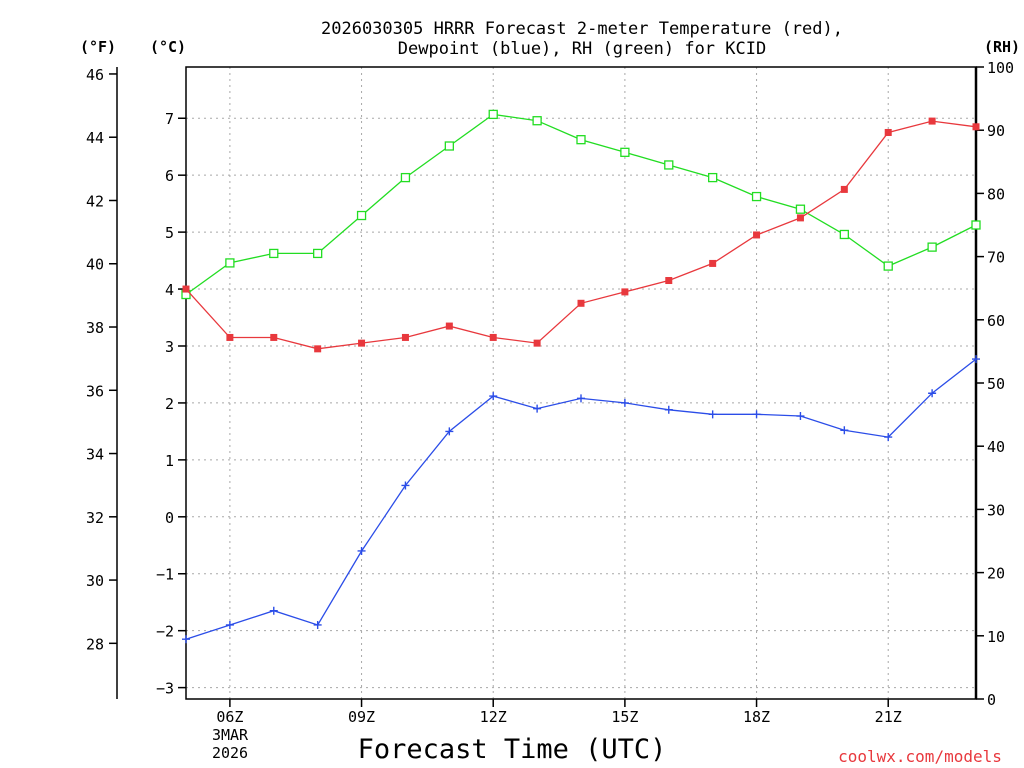 Image resolution: width=1024 pixels, height=768 pixels. What do you see at coordinates (165, 689) in the screenshot?
I see `celsius-tick-label: −3` at bounding box center [165, 689].